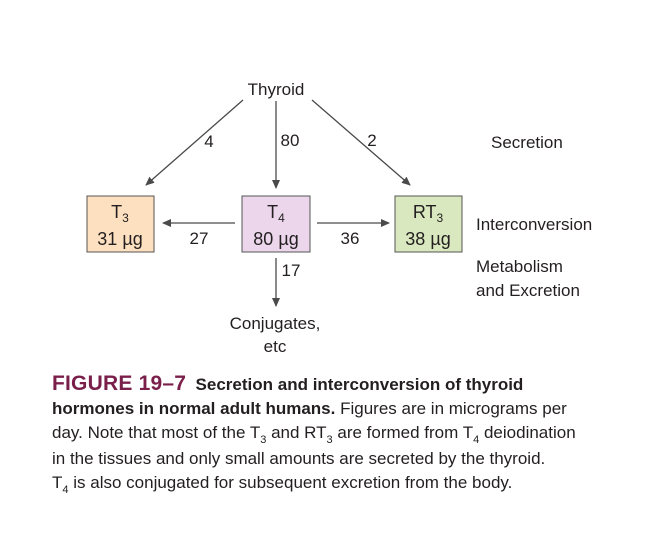 The image size is (660, 540). What do you see at coordinates (299, 432) in the screenshot?
I see `caption-body-3: and RT` at bounding box center [299, 432].